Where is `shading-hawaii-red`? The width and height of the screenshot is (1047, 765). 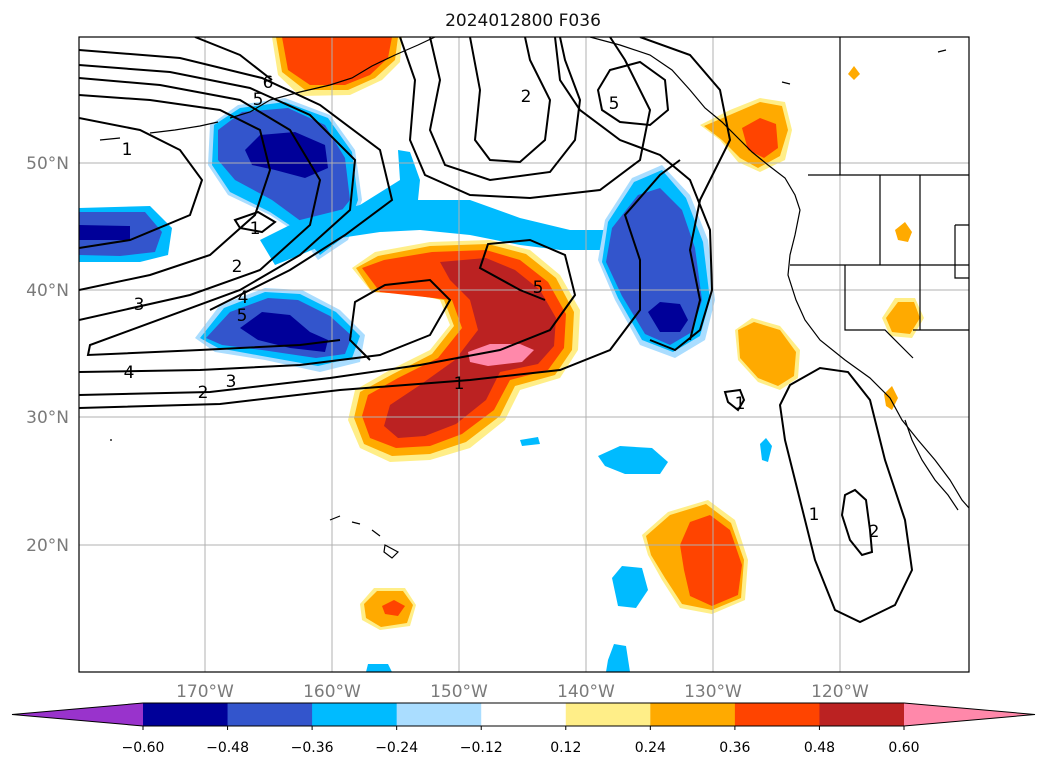 shading-hawaii-red is located at coordinates (393, 608).